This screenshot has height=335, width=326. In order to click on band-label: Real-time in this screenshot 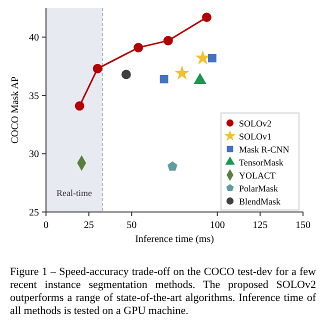, I will do `click(74, 193)`.